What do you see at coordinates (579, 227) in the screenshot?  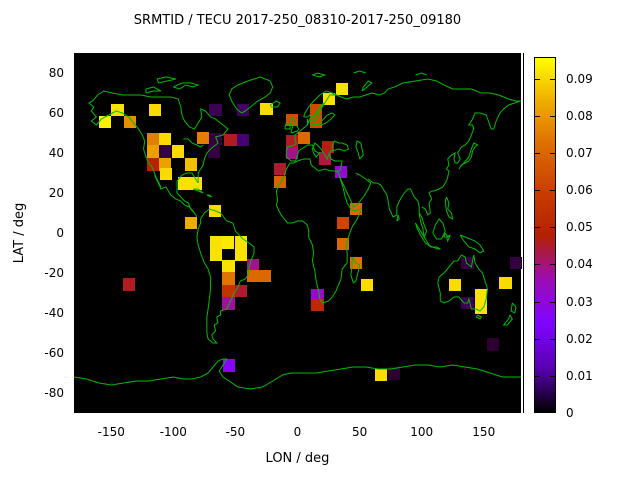 I see `colorbar-tick-label: 0.05` at bounding box center [579, 227].